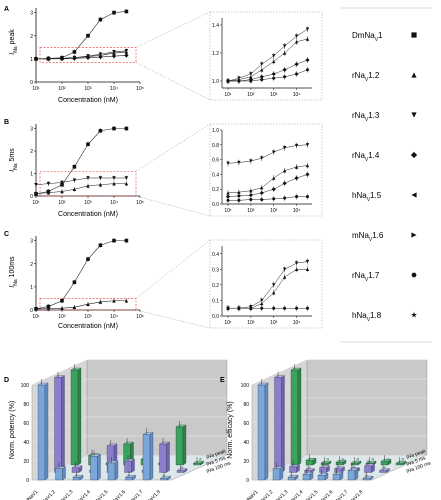  Describe the element at coordinates (87, 50) in the screenshot. I see `panel-A-main: 0 1 2 3 10¹ 10² 10³ 10⁴ 10⁵` at that location.